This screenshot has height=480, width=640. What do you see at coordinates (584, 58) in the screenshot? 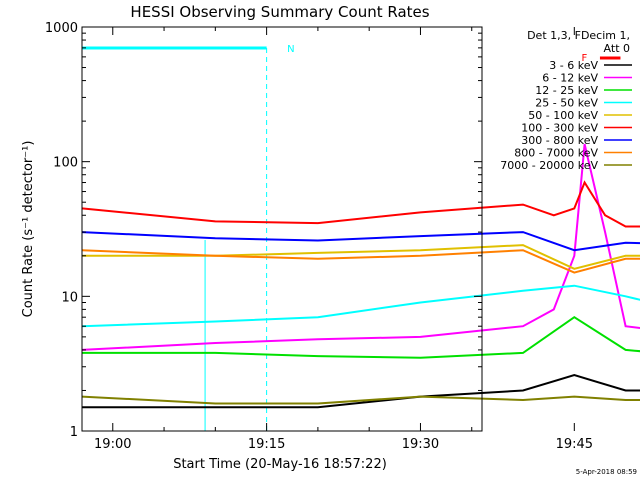
I see `flare-label: F` at bounding box center [584, 58].